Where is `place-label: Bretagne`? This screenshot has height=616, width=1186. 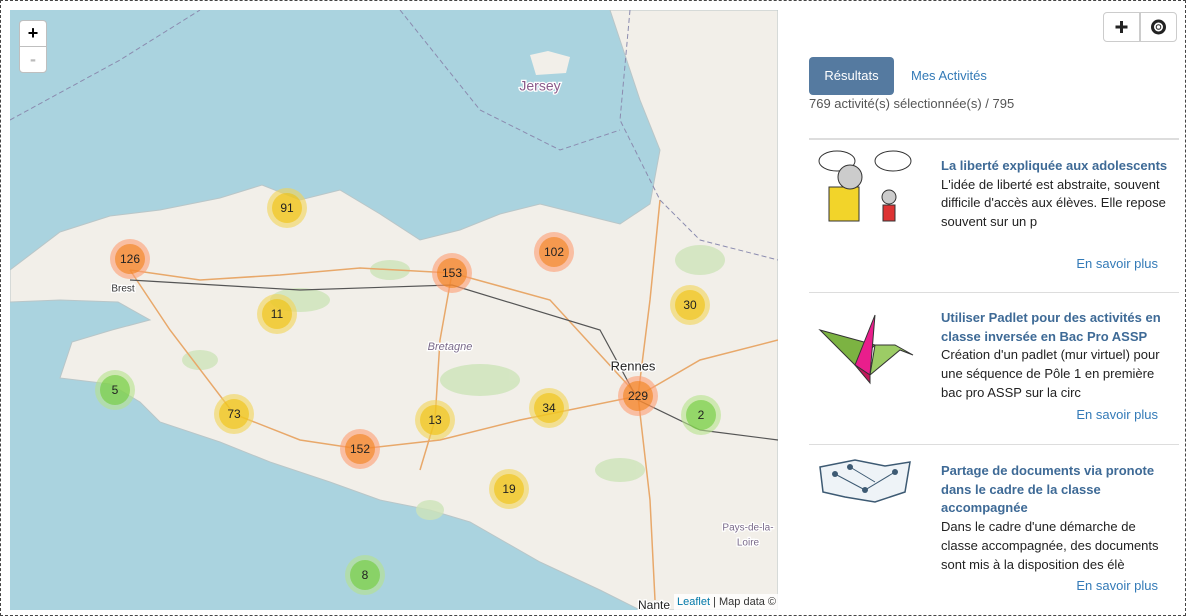
place-label: Bretagne is located at coordinates (450, 347).